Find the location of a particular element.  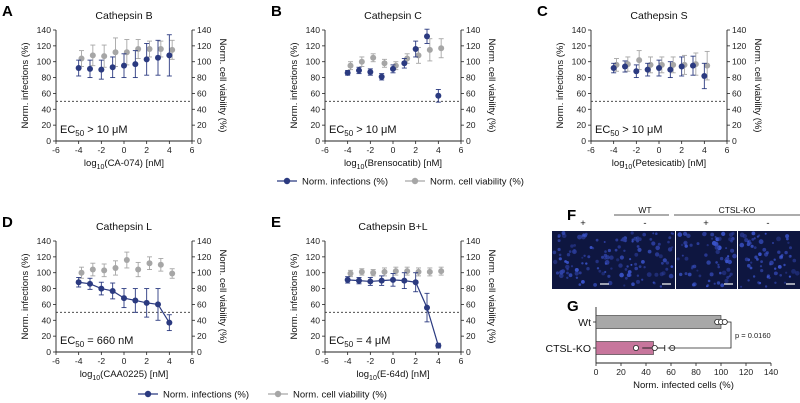

y-tick-label-right: 40 is located at coordinates (737, 109).